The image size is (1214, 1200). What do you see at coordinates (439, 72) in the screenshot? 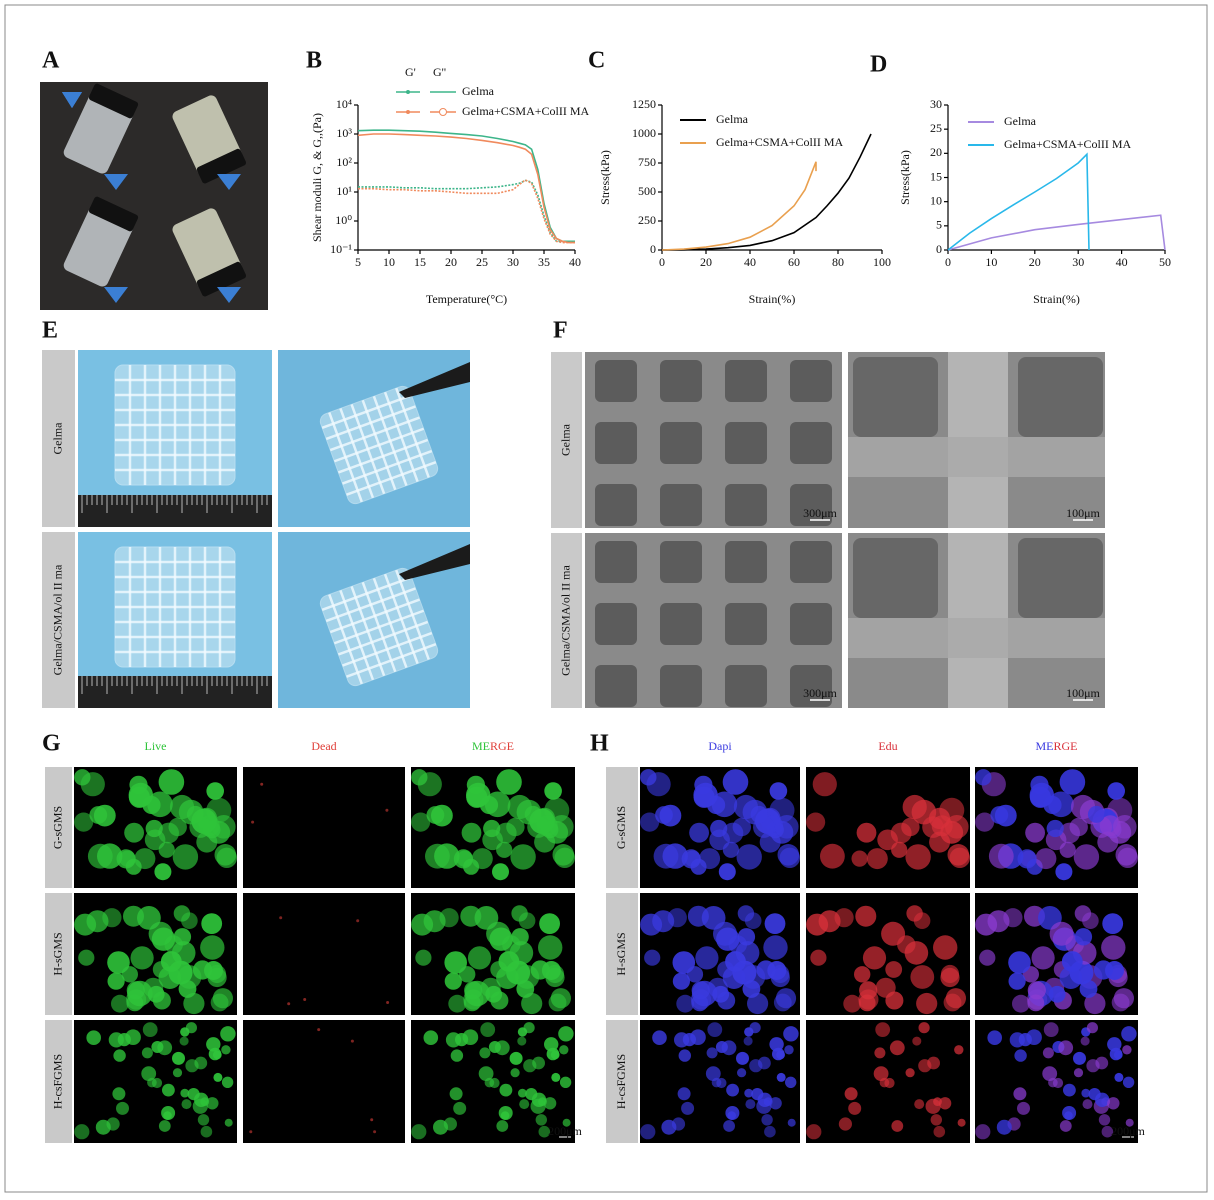
I see `legend-header: G''` at bounding box center [439, 72].